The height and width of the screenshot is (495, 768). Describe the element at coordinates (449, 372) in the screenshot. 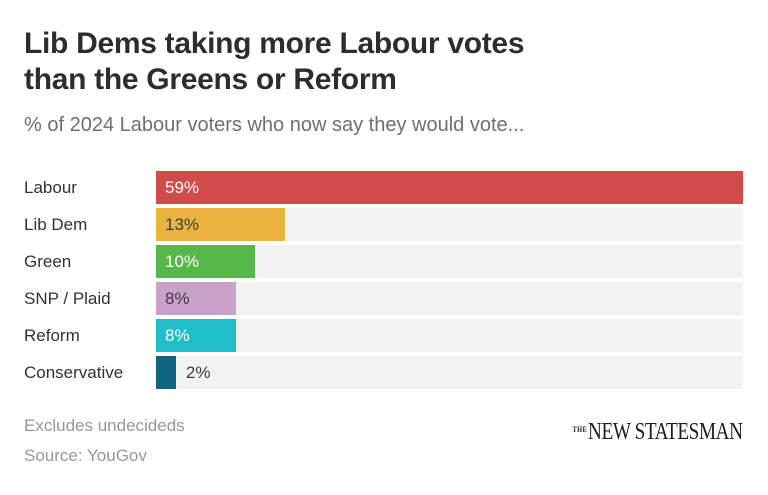

I see `bar-track: 2%` at that location.